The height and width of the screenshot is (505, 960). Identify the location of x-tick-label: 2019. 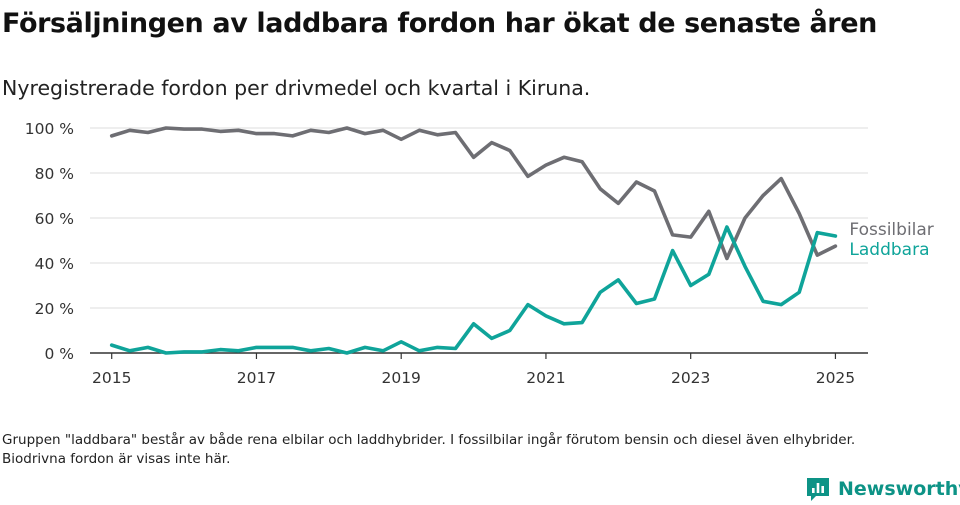
(400, 378).